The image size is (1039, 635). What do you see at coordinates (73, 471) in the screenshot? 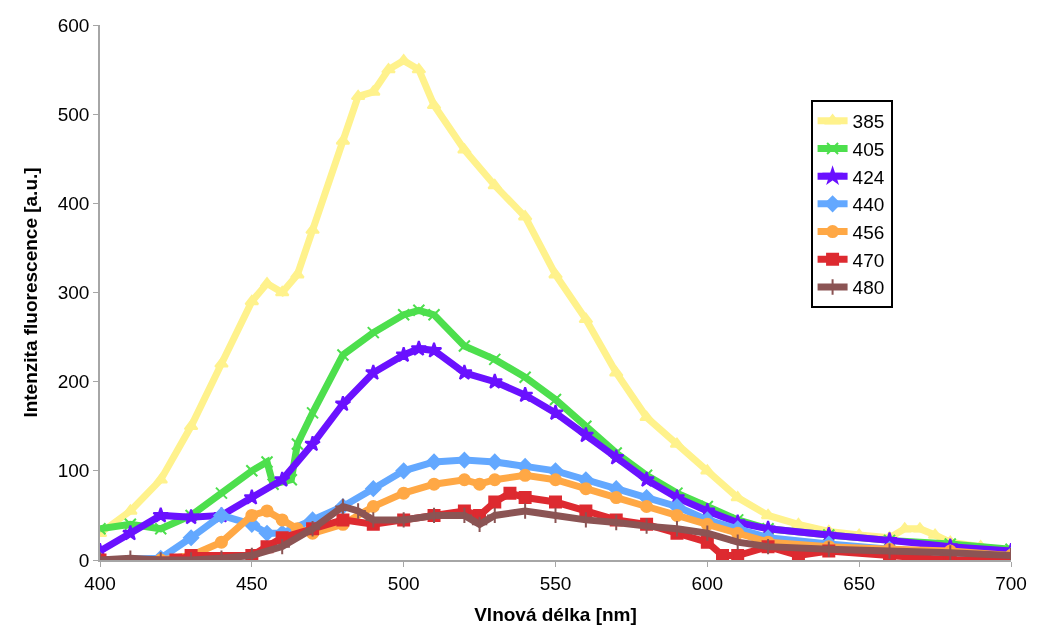
I see `y-tick-label: 100` at bounding box center [73, 471].